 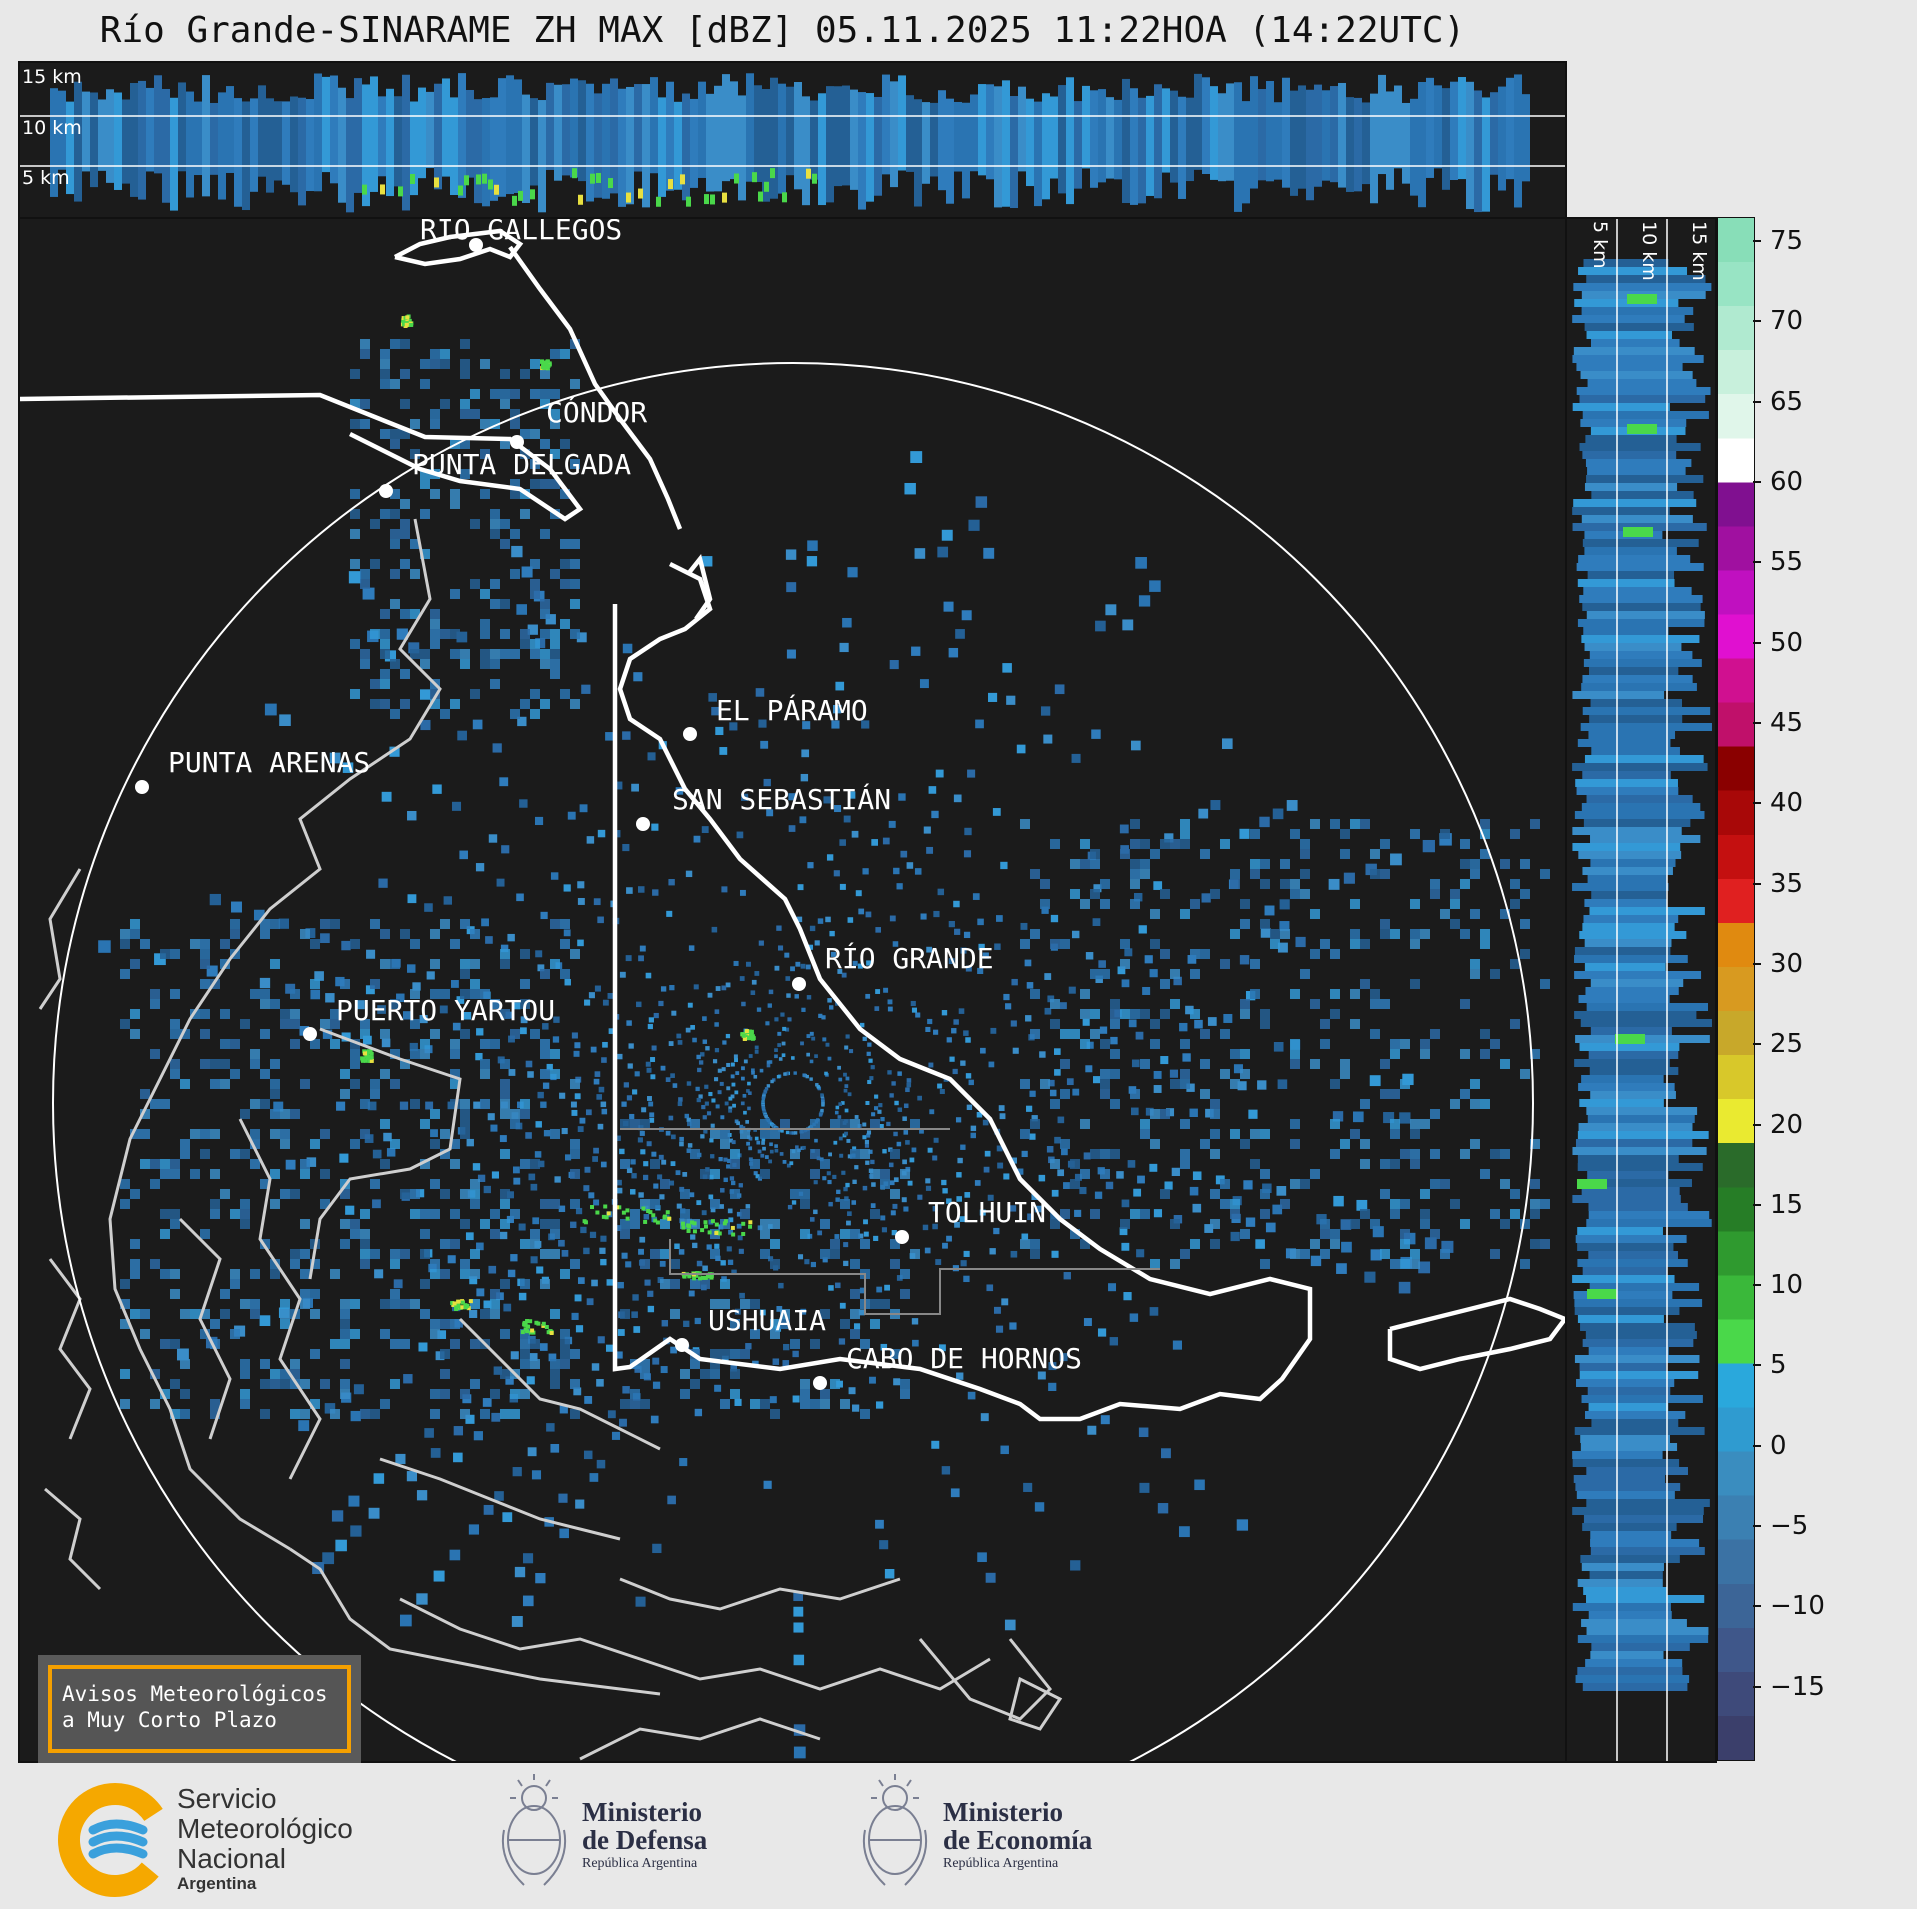 What do you see at coordinates (1001, 1863) in the screenshot?
I see `economia-line-3: República Argentina` at bounding box center [1001, 1863].